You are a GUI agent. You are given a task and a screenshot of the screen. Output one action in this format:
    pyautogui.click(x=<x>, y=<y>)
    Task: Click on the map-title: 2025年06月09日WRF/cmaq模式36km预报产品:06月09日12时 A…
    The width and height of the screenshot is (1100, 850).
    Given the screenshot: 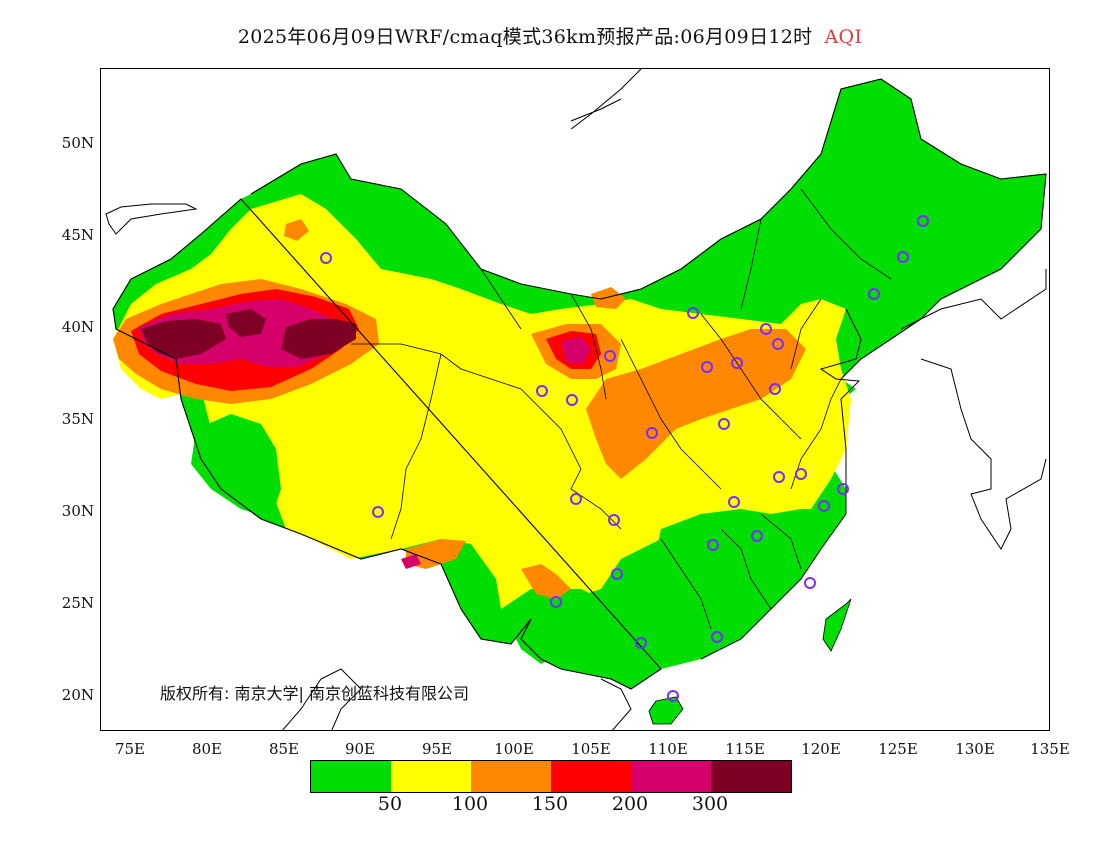 What is the action you would take?
    pyautogui.click(x=550, y=35)
    